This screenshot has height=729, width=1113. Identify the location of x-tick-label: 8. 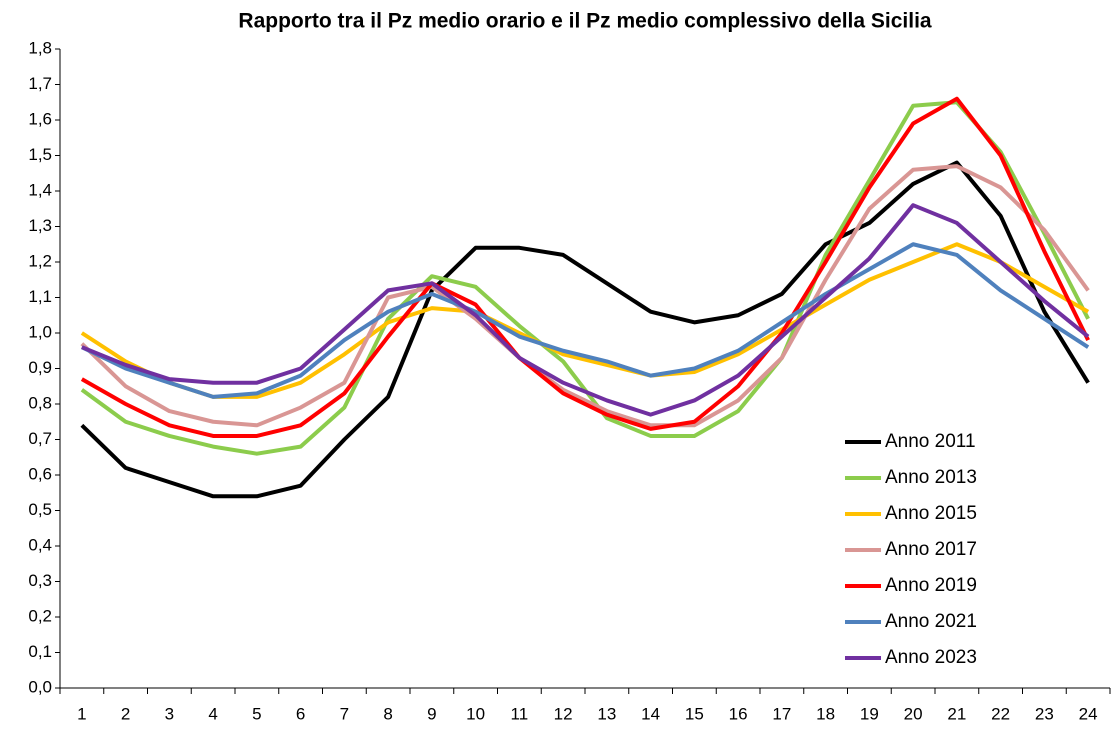
(387, 713).